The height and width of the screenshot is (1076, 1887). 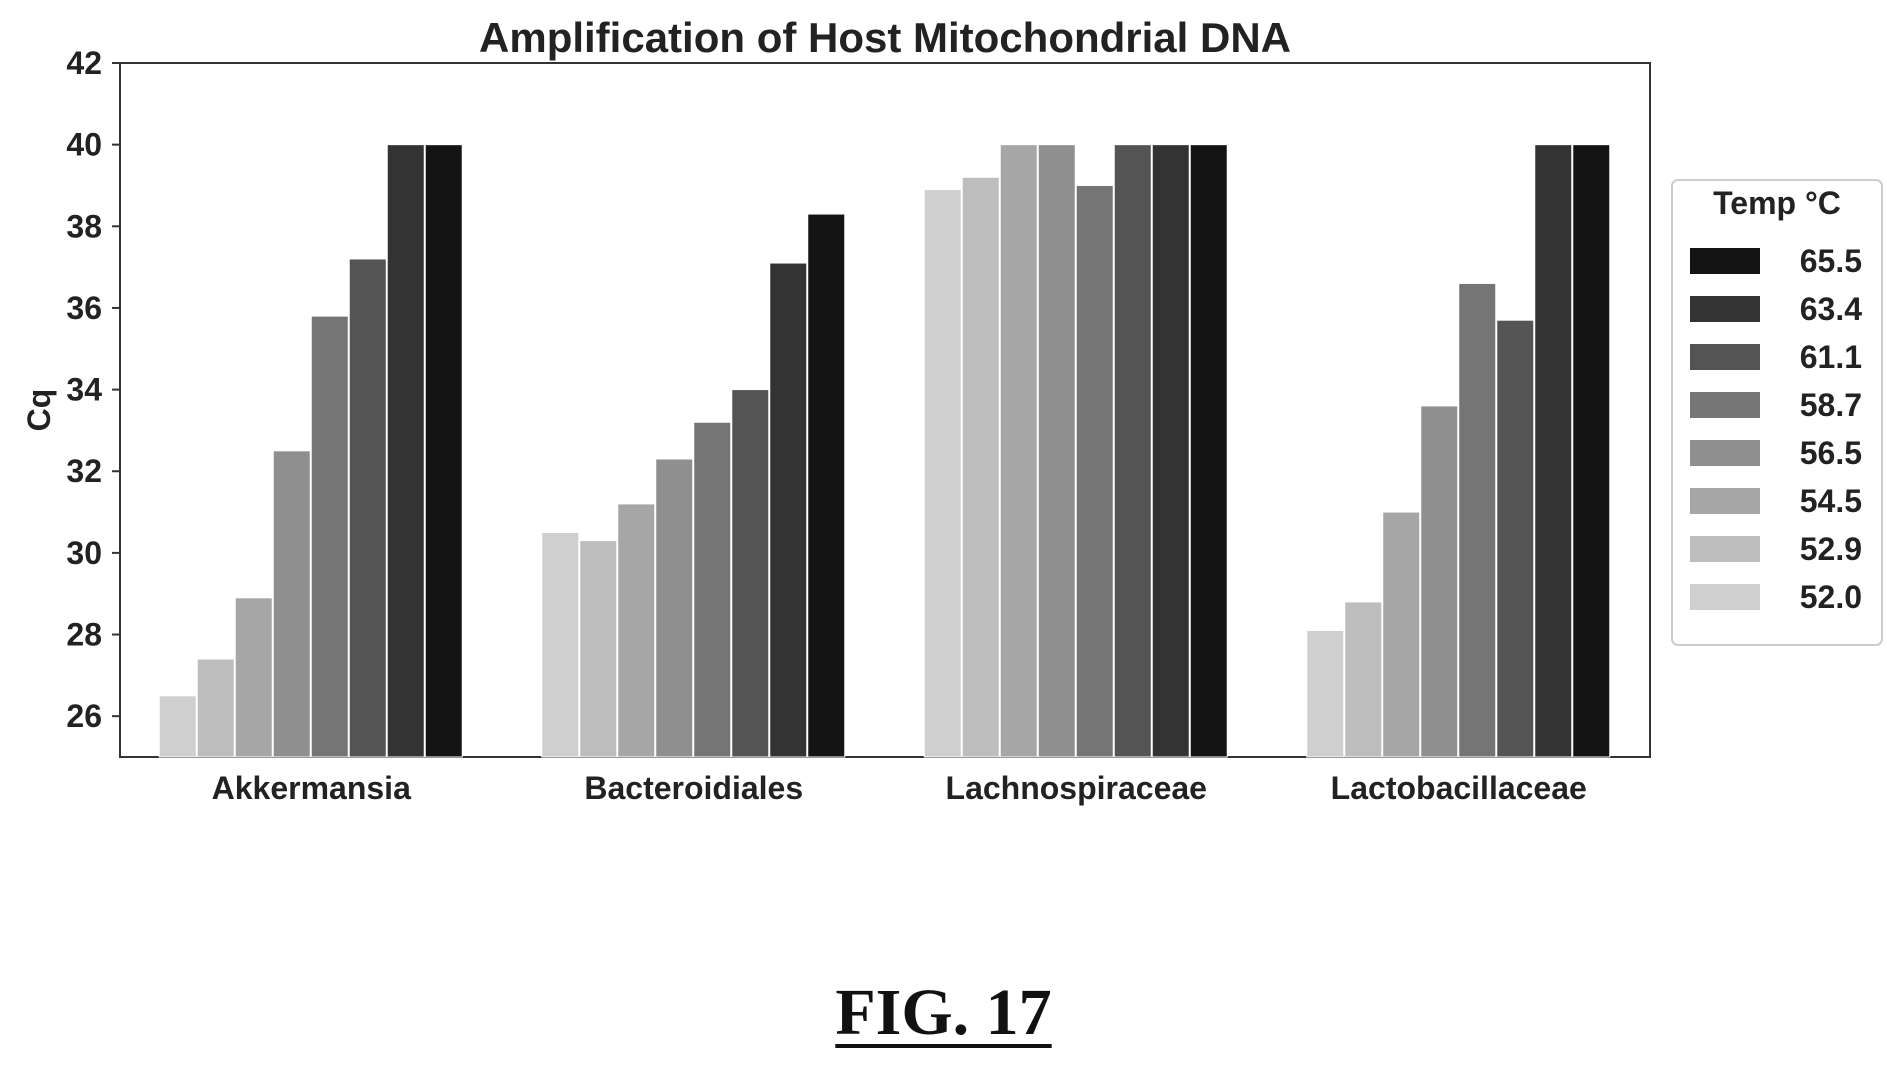 I want to click on chart-title: Amplification of Host Mitochondrial DNA, so click(x=885, y=37).